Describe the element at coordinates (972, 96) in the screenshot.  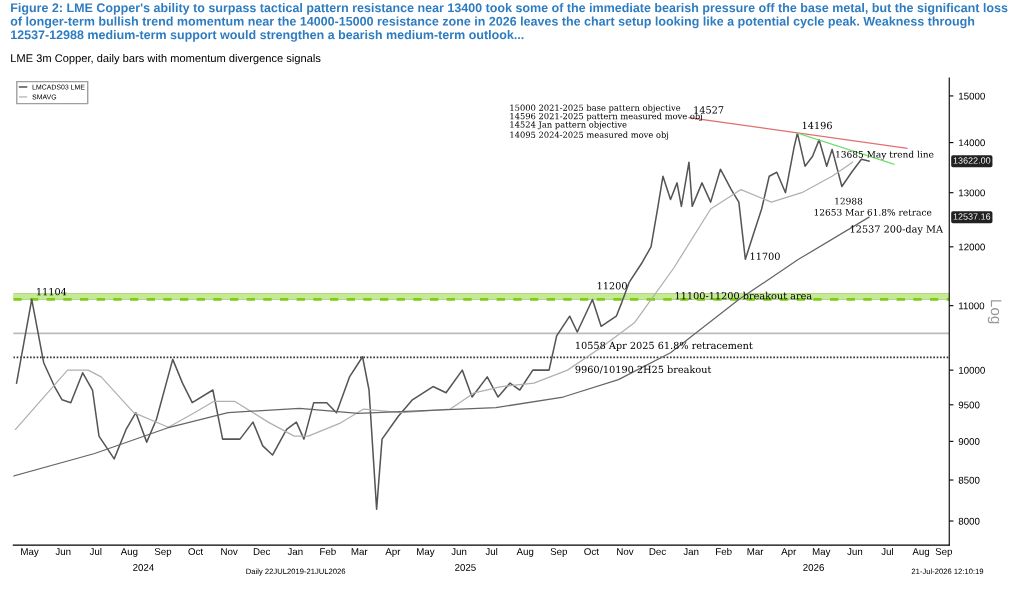
I see `y-tick-label: 15000` at that location.